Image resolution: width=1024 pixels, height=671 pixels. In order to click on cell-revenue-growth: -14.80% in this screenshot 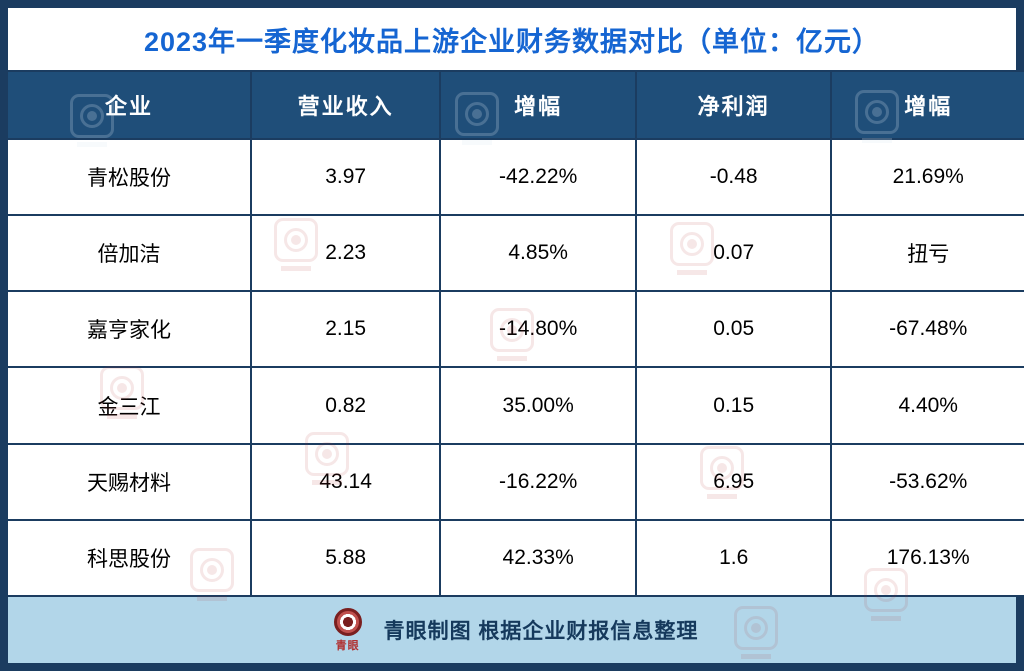, I will do `click(538, 329)`.